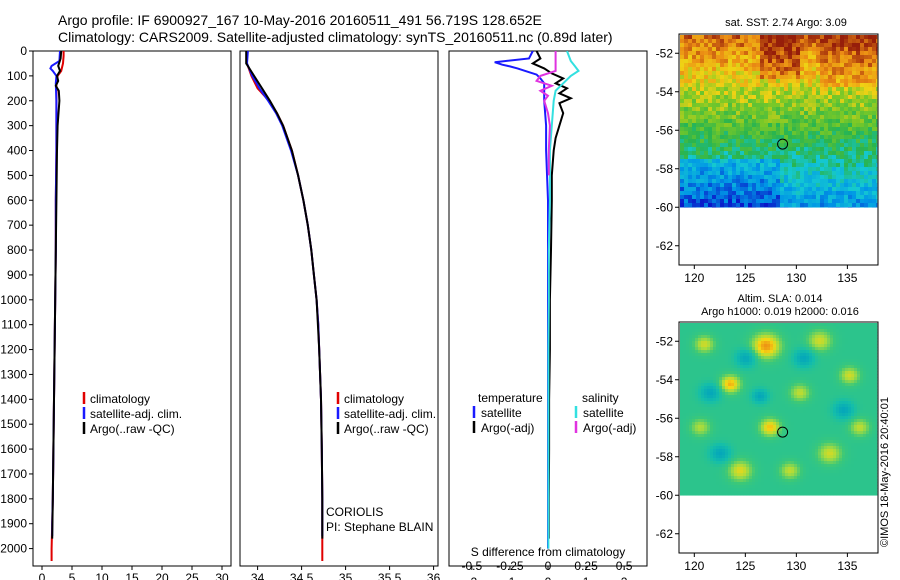 This screenshot has width=900, height=580. I want to click on x-tick-label: 34.5, so click(302, 575).